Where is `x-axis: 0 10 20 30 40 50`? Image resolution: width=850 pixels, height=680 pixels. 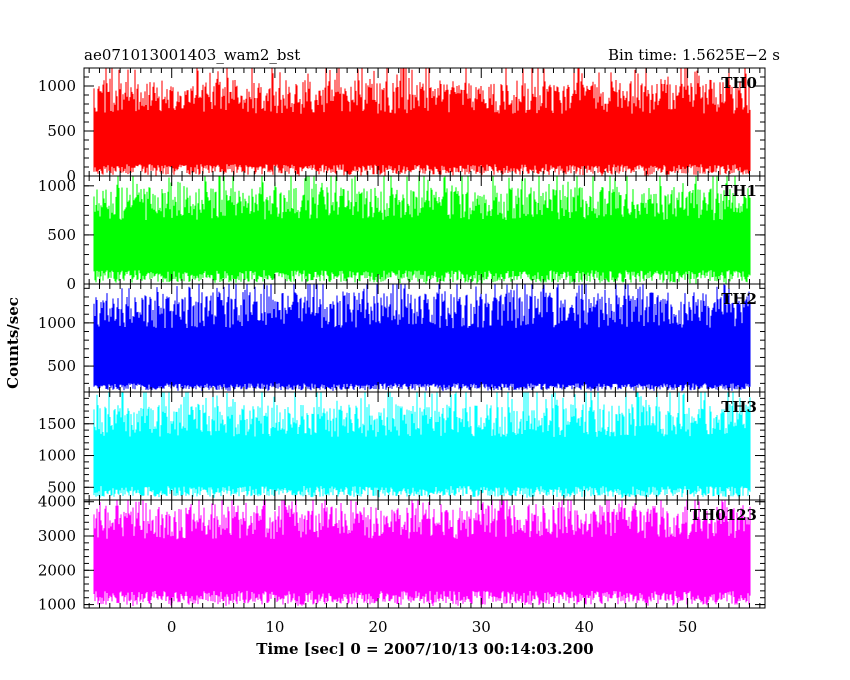 x-axis: 0 10 20 30 40 50 is located at coordinates (432, 627).